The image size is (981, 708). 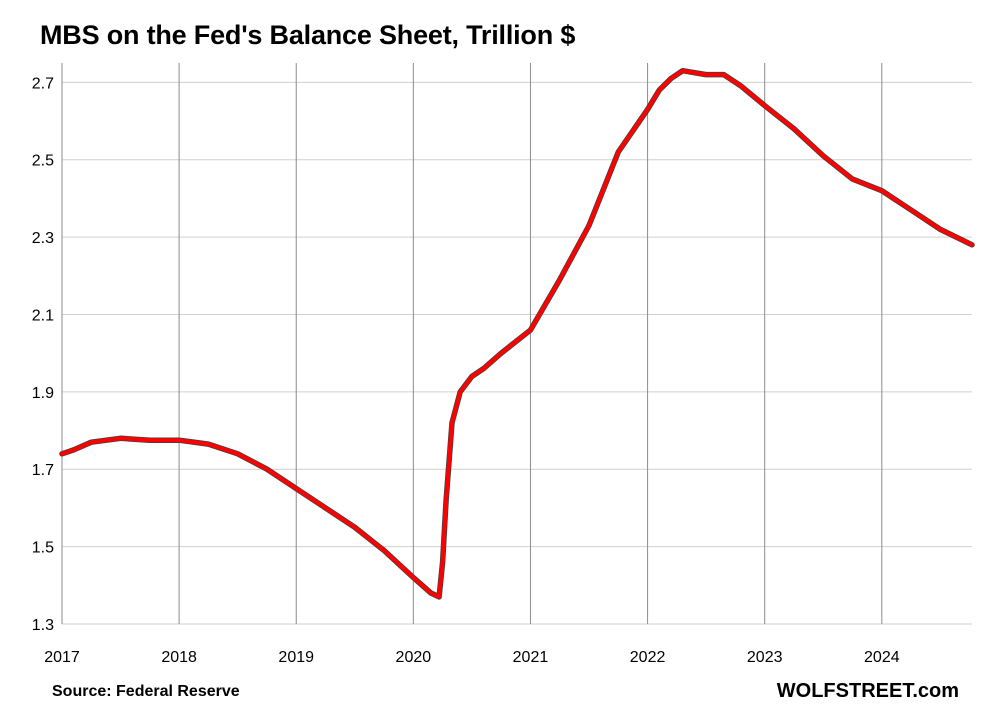 What do you see at coordinates (882, 657) in the screenshot?
I see `x-tick-label: 2024` at bounding box center [882, 657].